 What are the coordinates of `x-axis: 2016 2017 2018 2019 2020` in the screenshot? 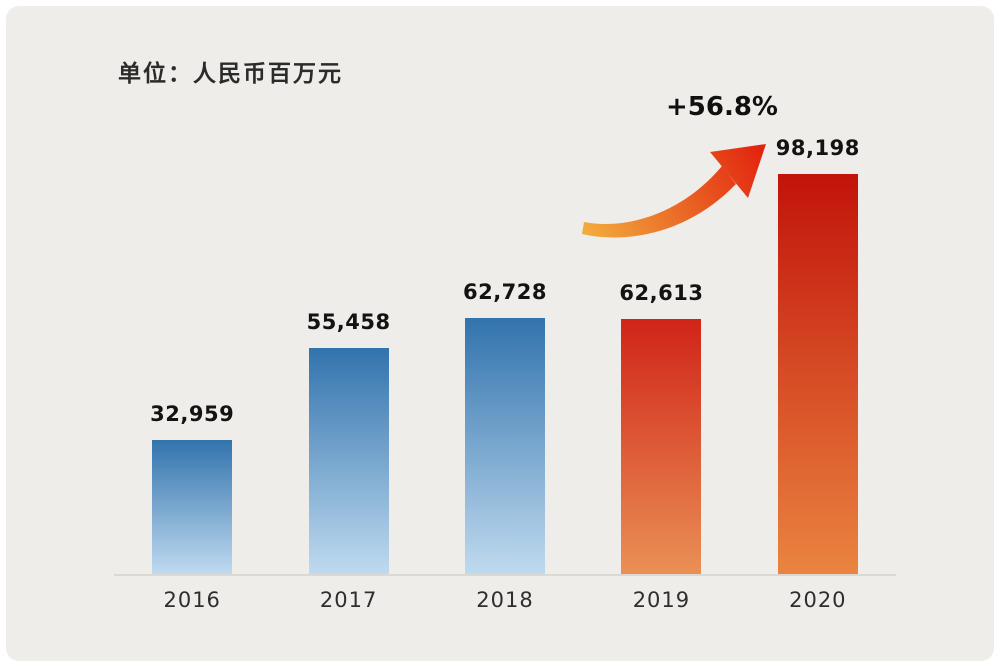 It's located at (505, 597).